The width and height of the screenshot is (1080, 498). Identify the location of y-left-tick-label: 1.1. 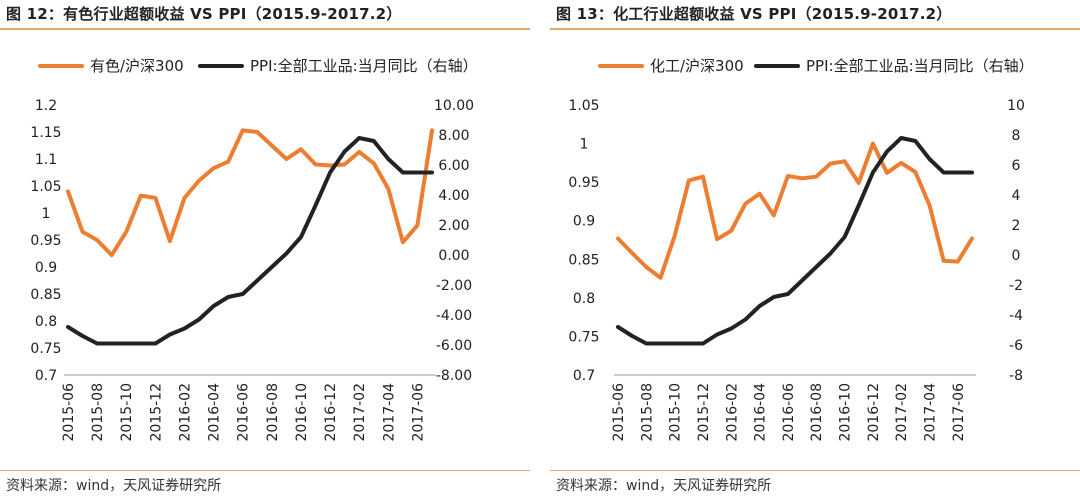
(46, 160).